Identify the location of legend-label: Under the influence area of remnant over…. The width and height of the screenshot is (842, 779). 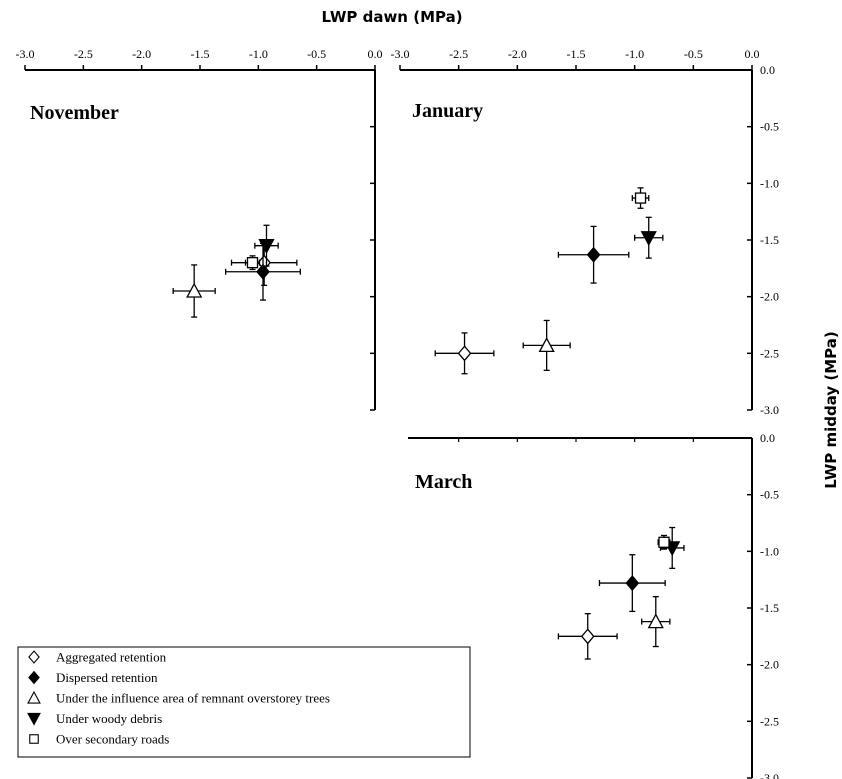
(193, 698).